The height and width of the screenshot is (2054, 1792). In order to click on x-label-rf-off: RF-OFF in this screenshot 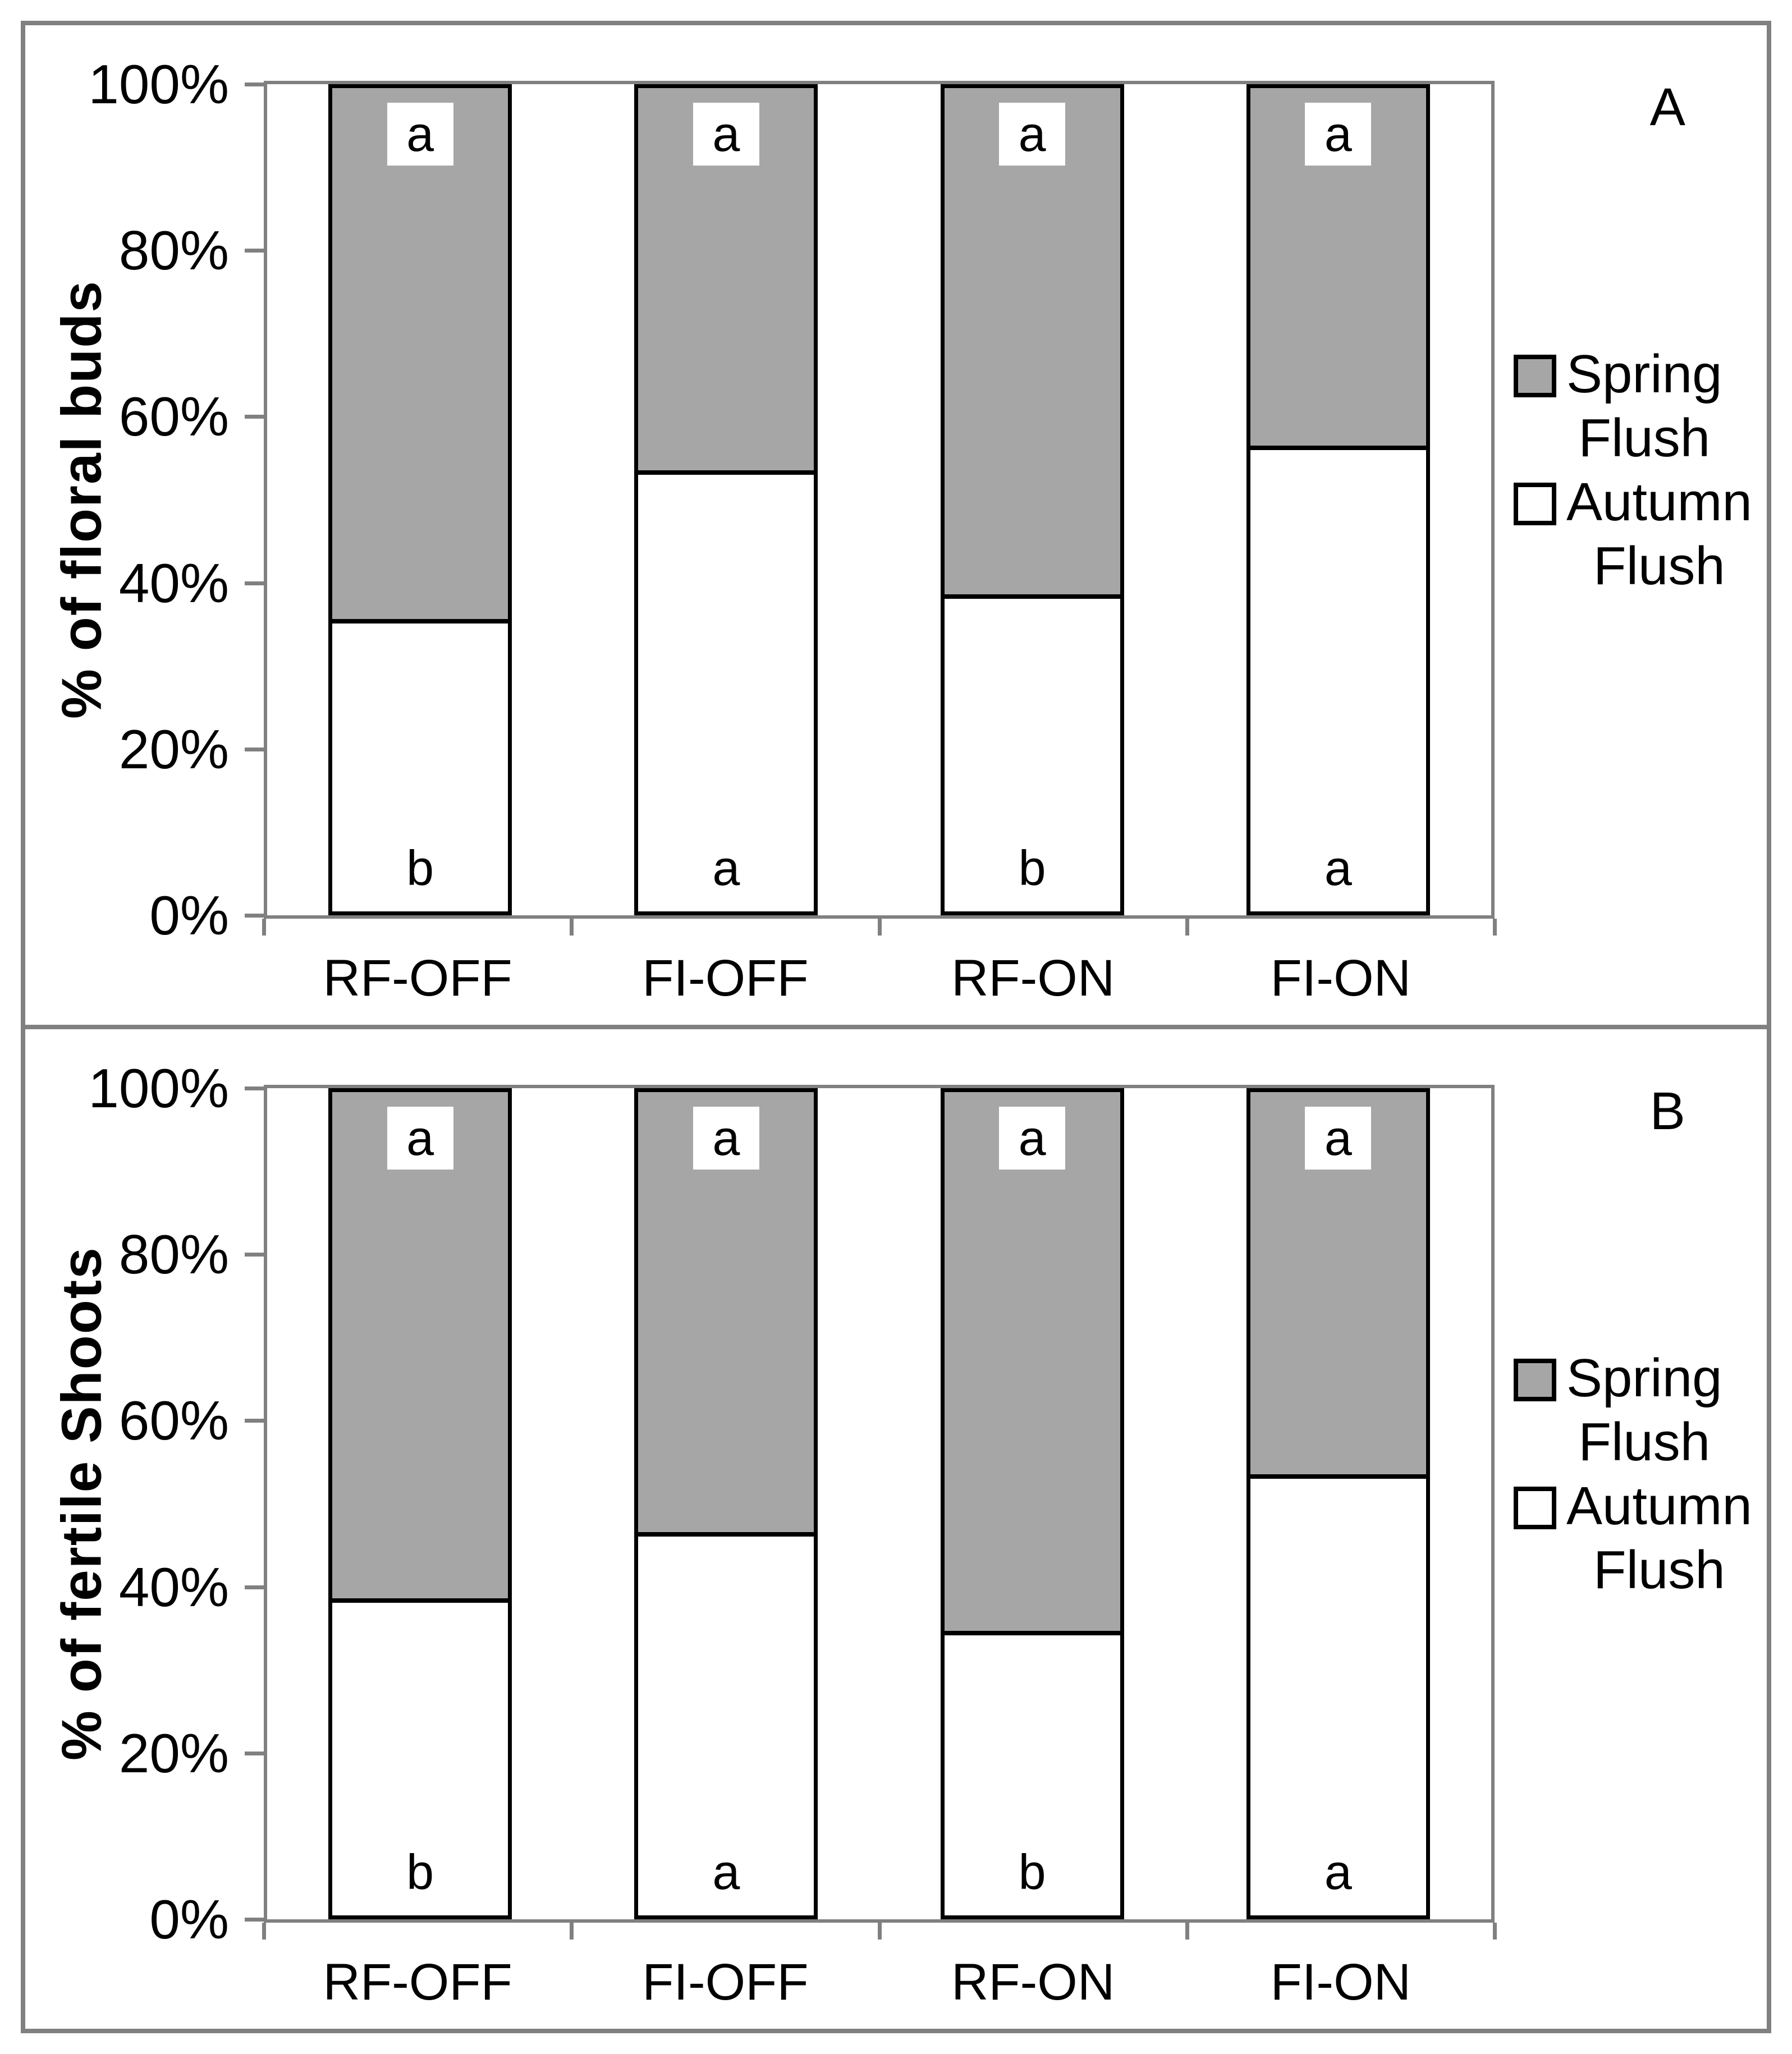, I will do `click(418, 978)`.